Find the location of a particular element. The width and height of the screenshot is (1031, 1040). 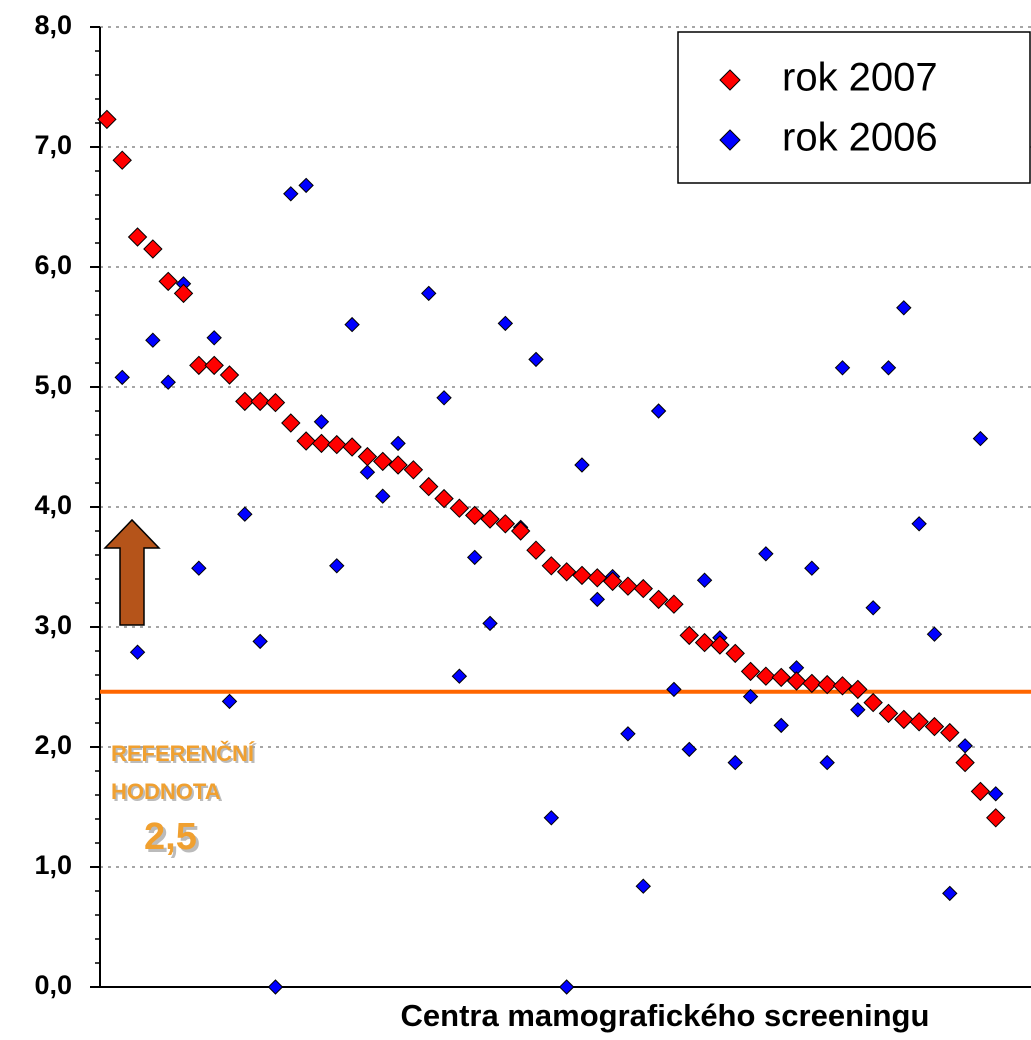

y-tick-label: 7,0 is located at coordinates (53, 145).